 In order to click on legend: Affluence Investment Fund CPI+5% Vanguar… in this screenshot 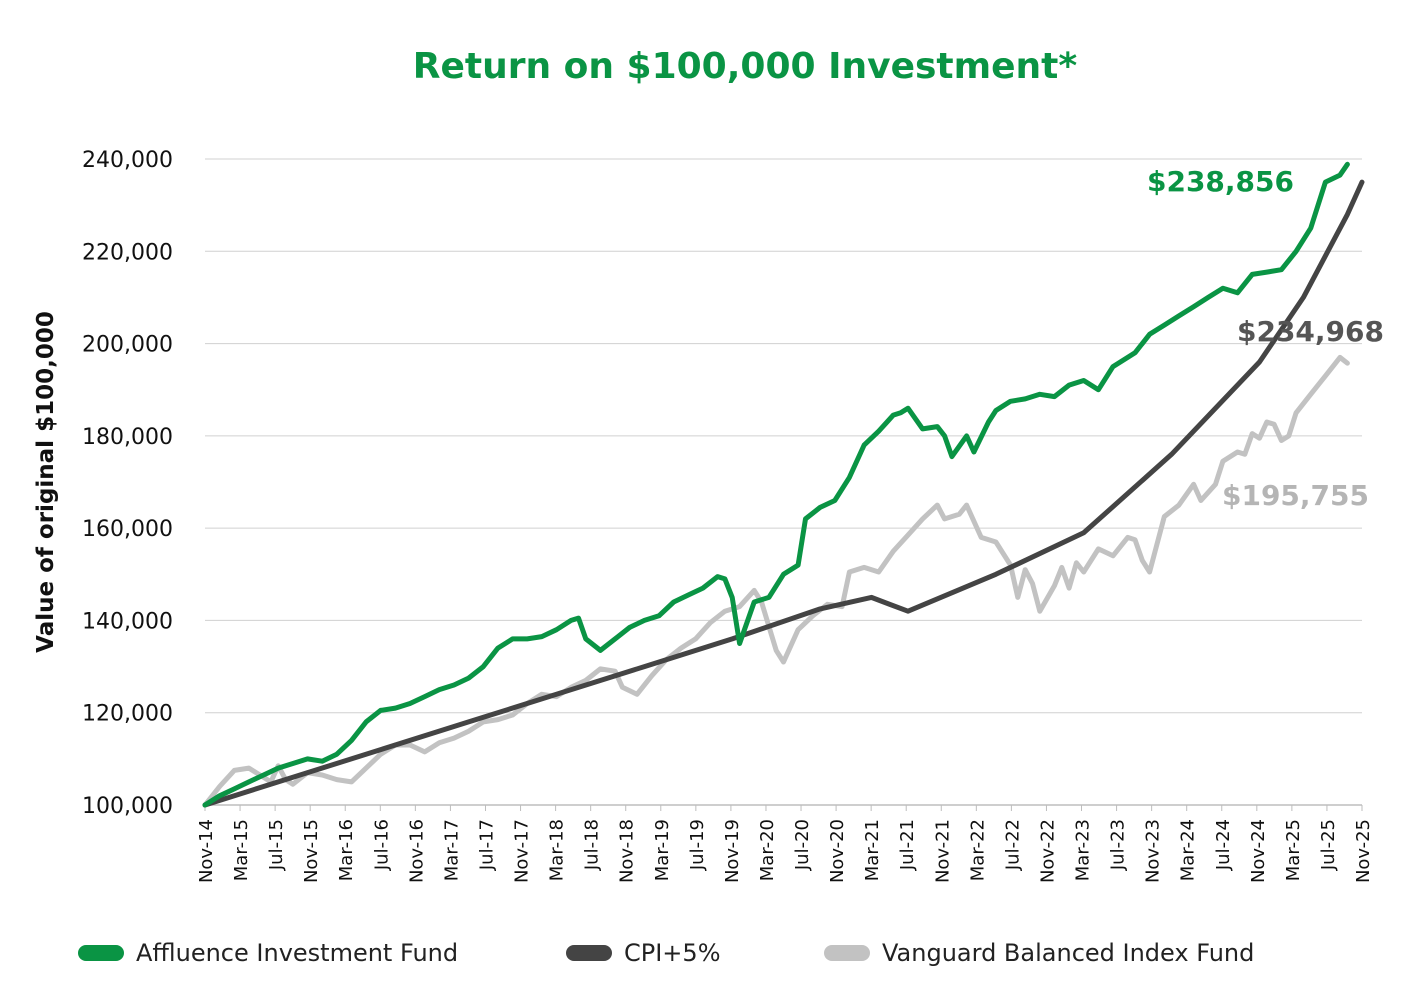, I will do `click(709, 953)`.